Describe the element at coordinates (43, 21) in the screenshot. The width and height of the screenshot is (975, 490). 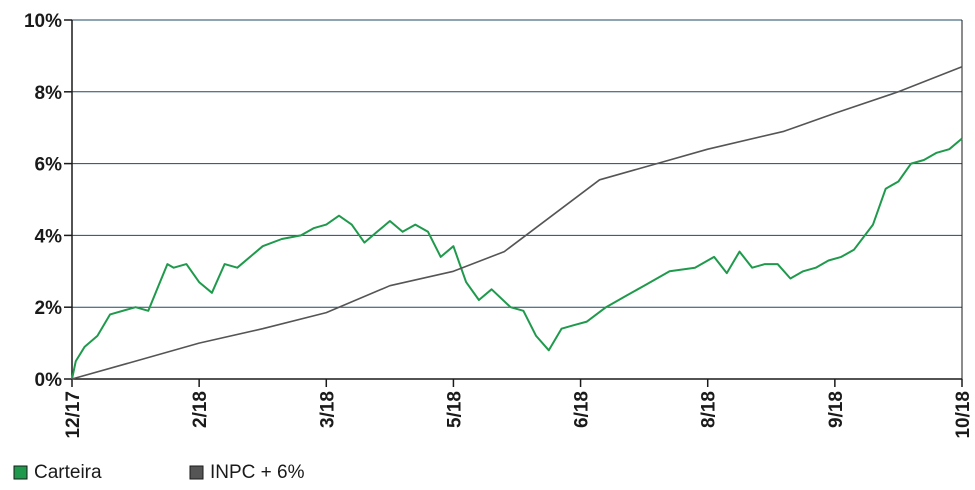
I see `y-tick-label: 10%` at that location.